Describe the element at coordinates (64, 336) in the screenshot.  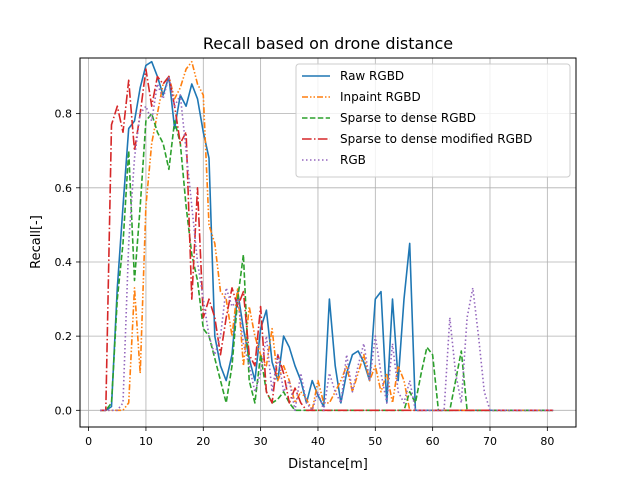
I see `y-tick-label: 0.2` at that location.